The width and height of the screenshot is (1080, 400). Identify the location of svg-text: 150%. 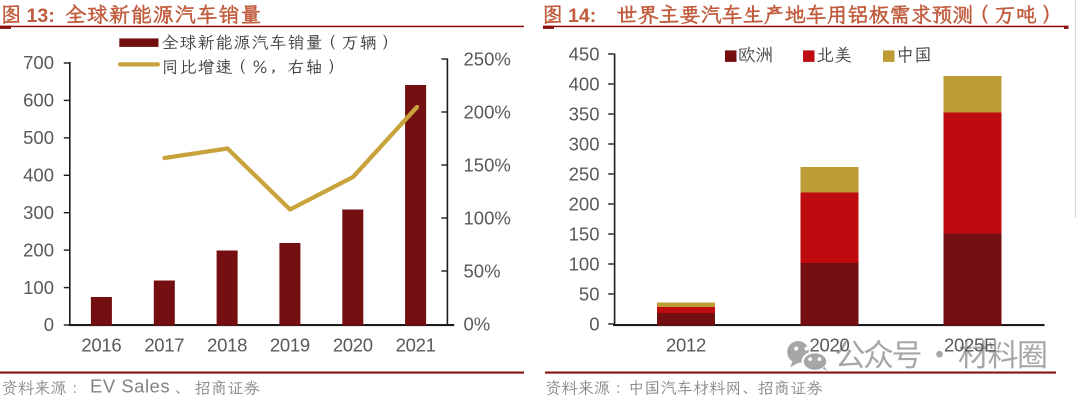
(487, 165).